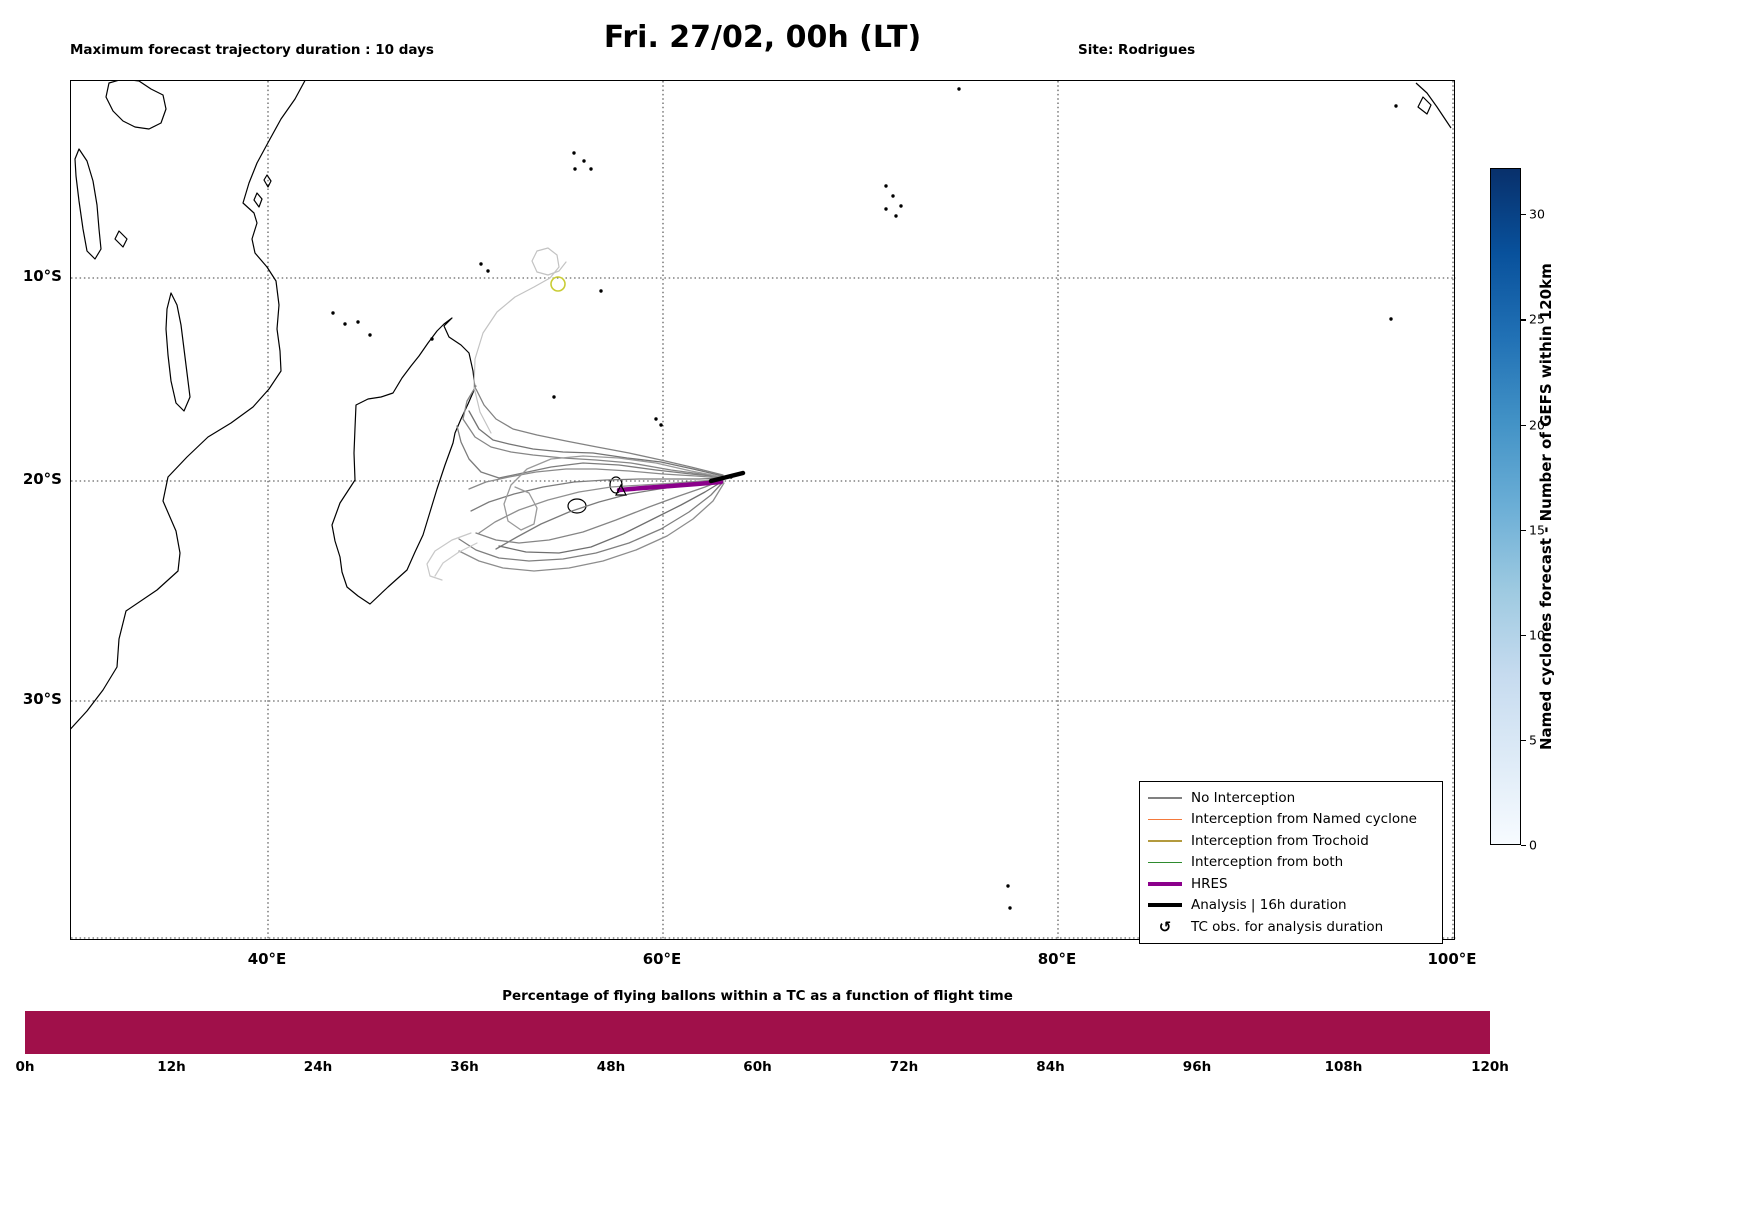 The height and width of the screenshot is (1213, 1752). What do you see at coordinates (1537, 530) in the screenshot?
I see `colorbar-tick-label: 15` at bounding box center [1537, 530].